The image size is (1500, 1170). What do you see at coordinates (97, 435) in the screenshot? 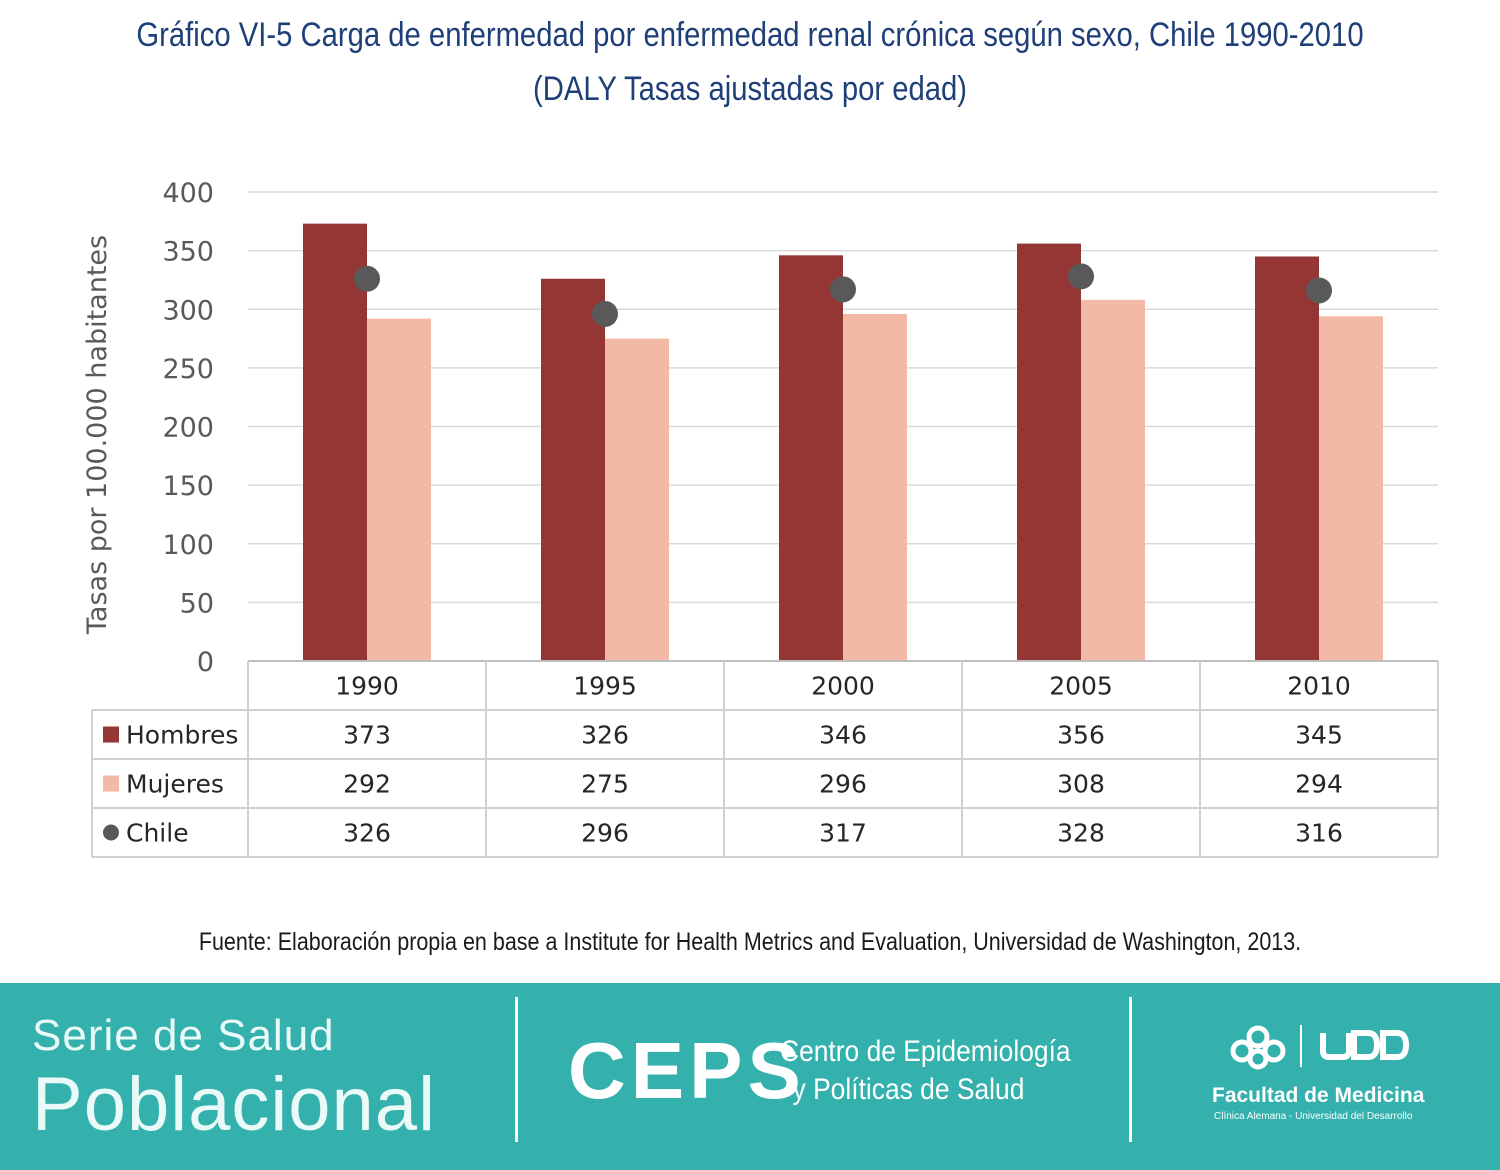
I see `y-axis-title: Tasas por 100.000 habitantes` at bounding box center [97, 435].